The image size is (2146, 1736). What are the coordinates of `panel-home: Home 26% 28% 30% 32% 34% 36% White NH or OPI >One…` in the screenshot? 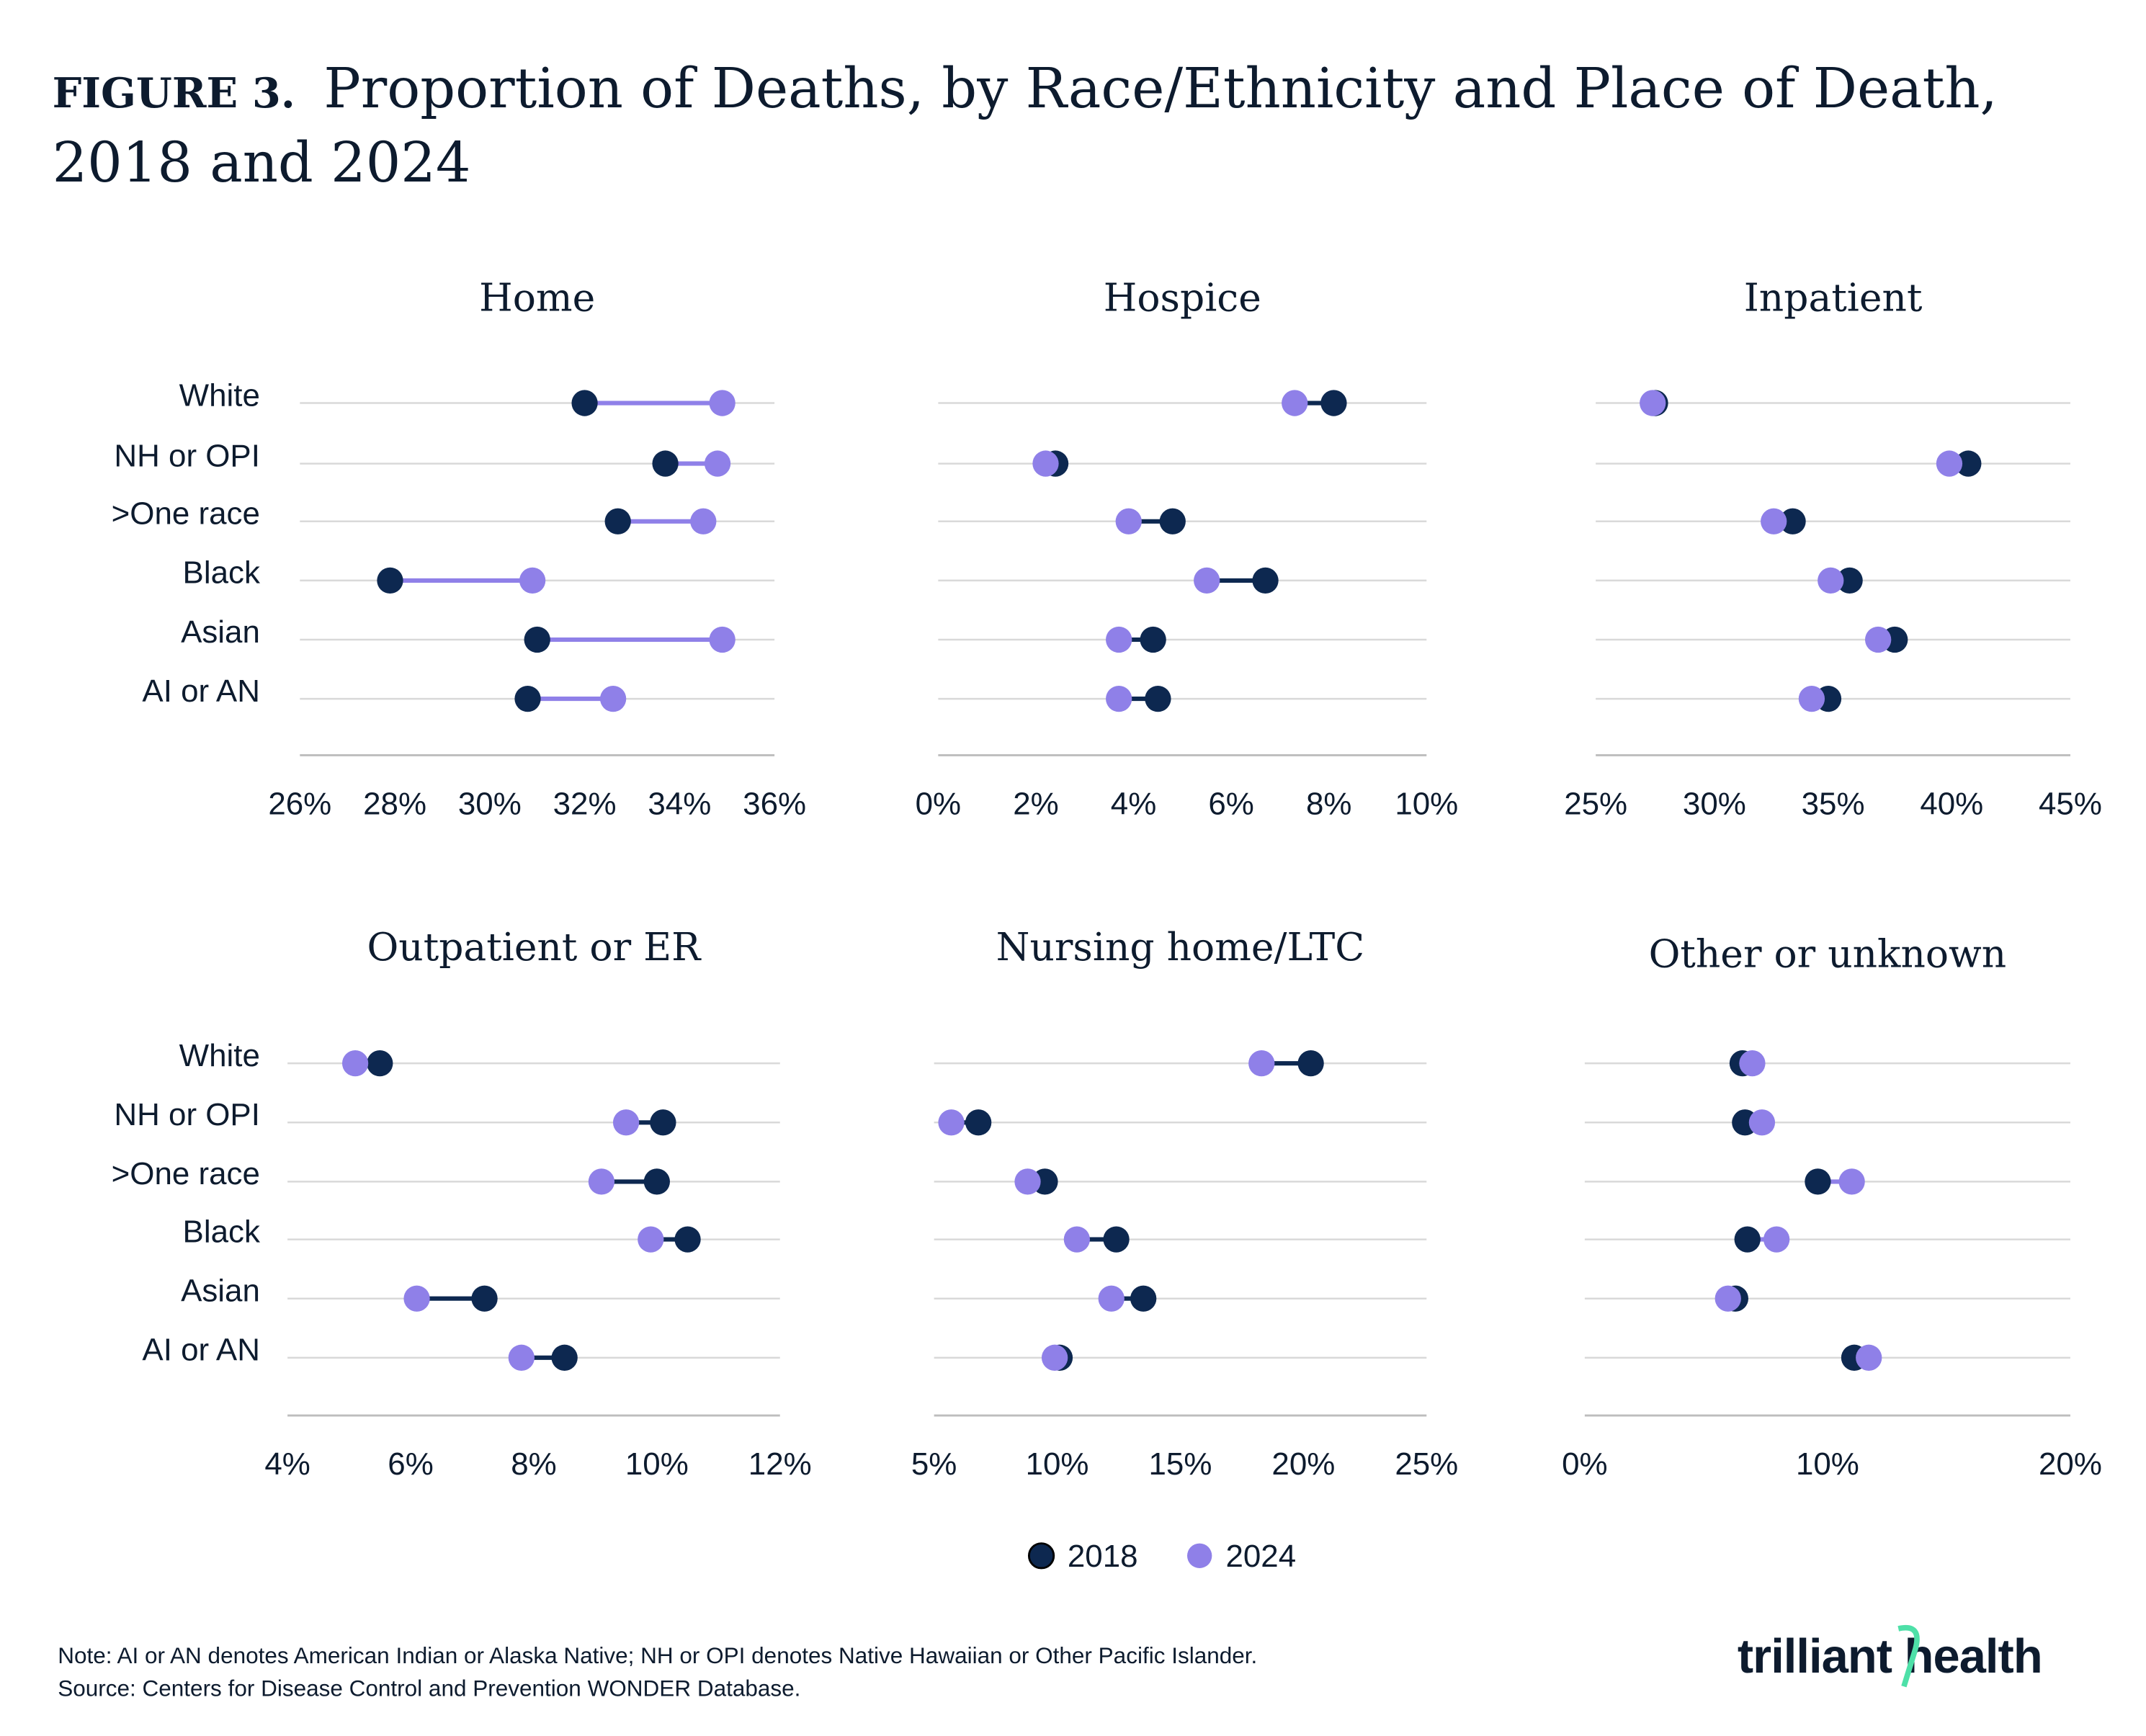 It's located at (459, 549).